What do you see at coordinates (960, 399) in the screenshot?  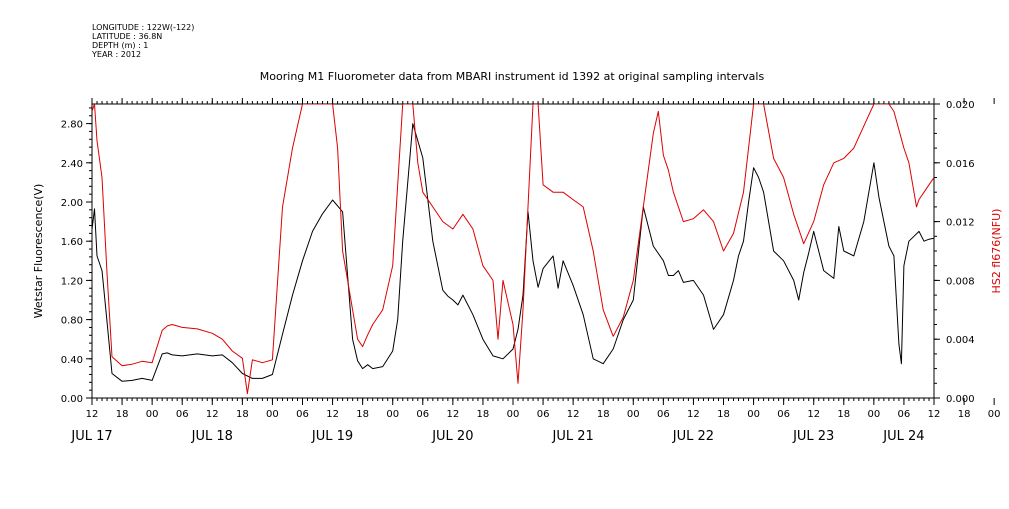 I see `y-right-tick-label: 0.000` at bounding box center [960, 399].